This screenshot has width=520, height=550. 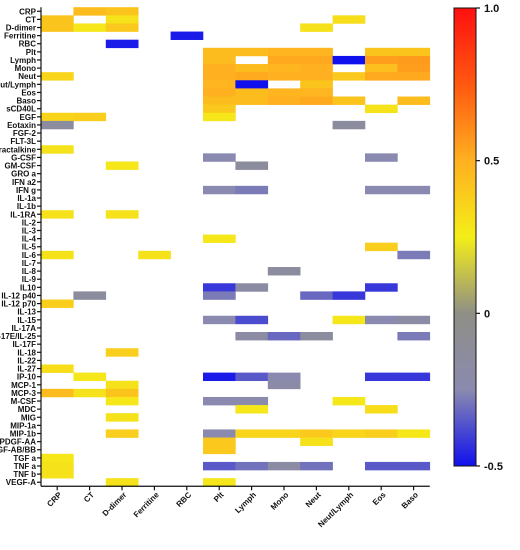 What do you see at coordinates (493, 467) in the screenshot?
I see `colorbar-tick-label: -0.5` at bounding box center [493, 467].